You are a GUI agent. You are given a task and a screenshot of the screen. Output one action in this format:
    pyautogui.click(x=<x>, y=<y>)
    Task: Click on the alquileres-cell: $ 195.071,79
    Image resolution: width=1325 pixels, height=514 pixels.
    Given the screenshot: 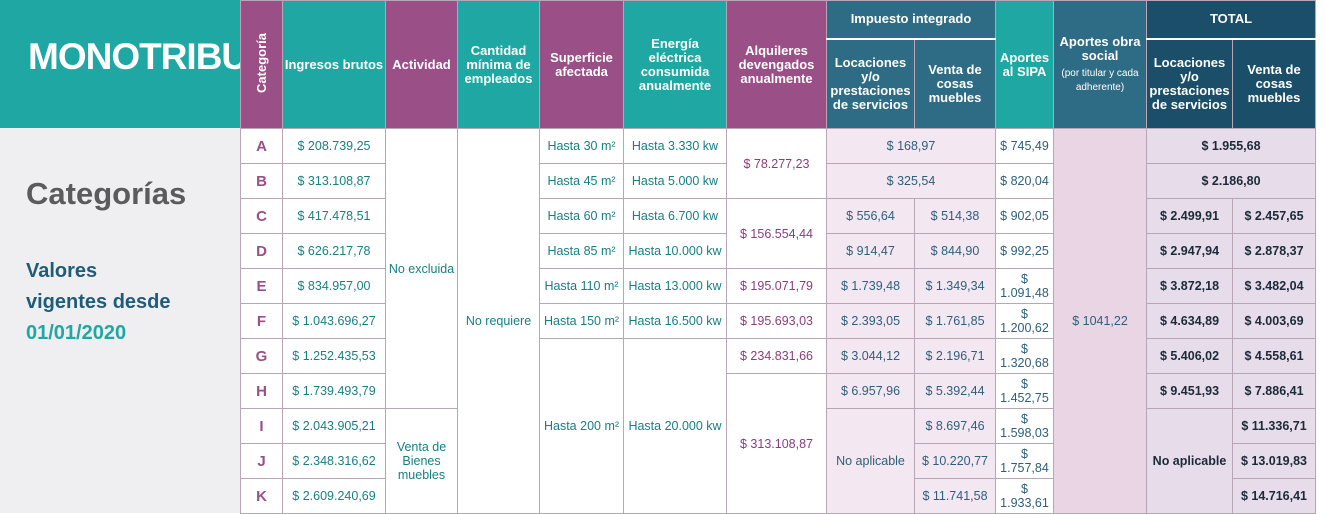 What is the action you would take?
    pyautogui.click(x=776, y=286)
    